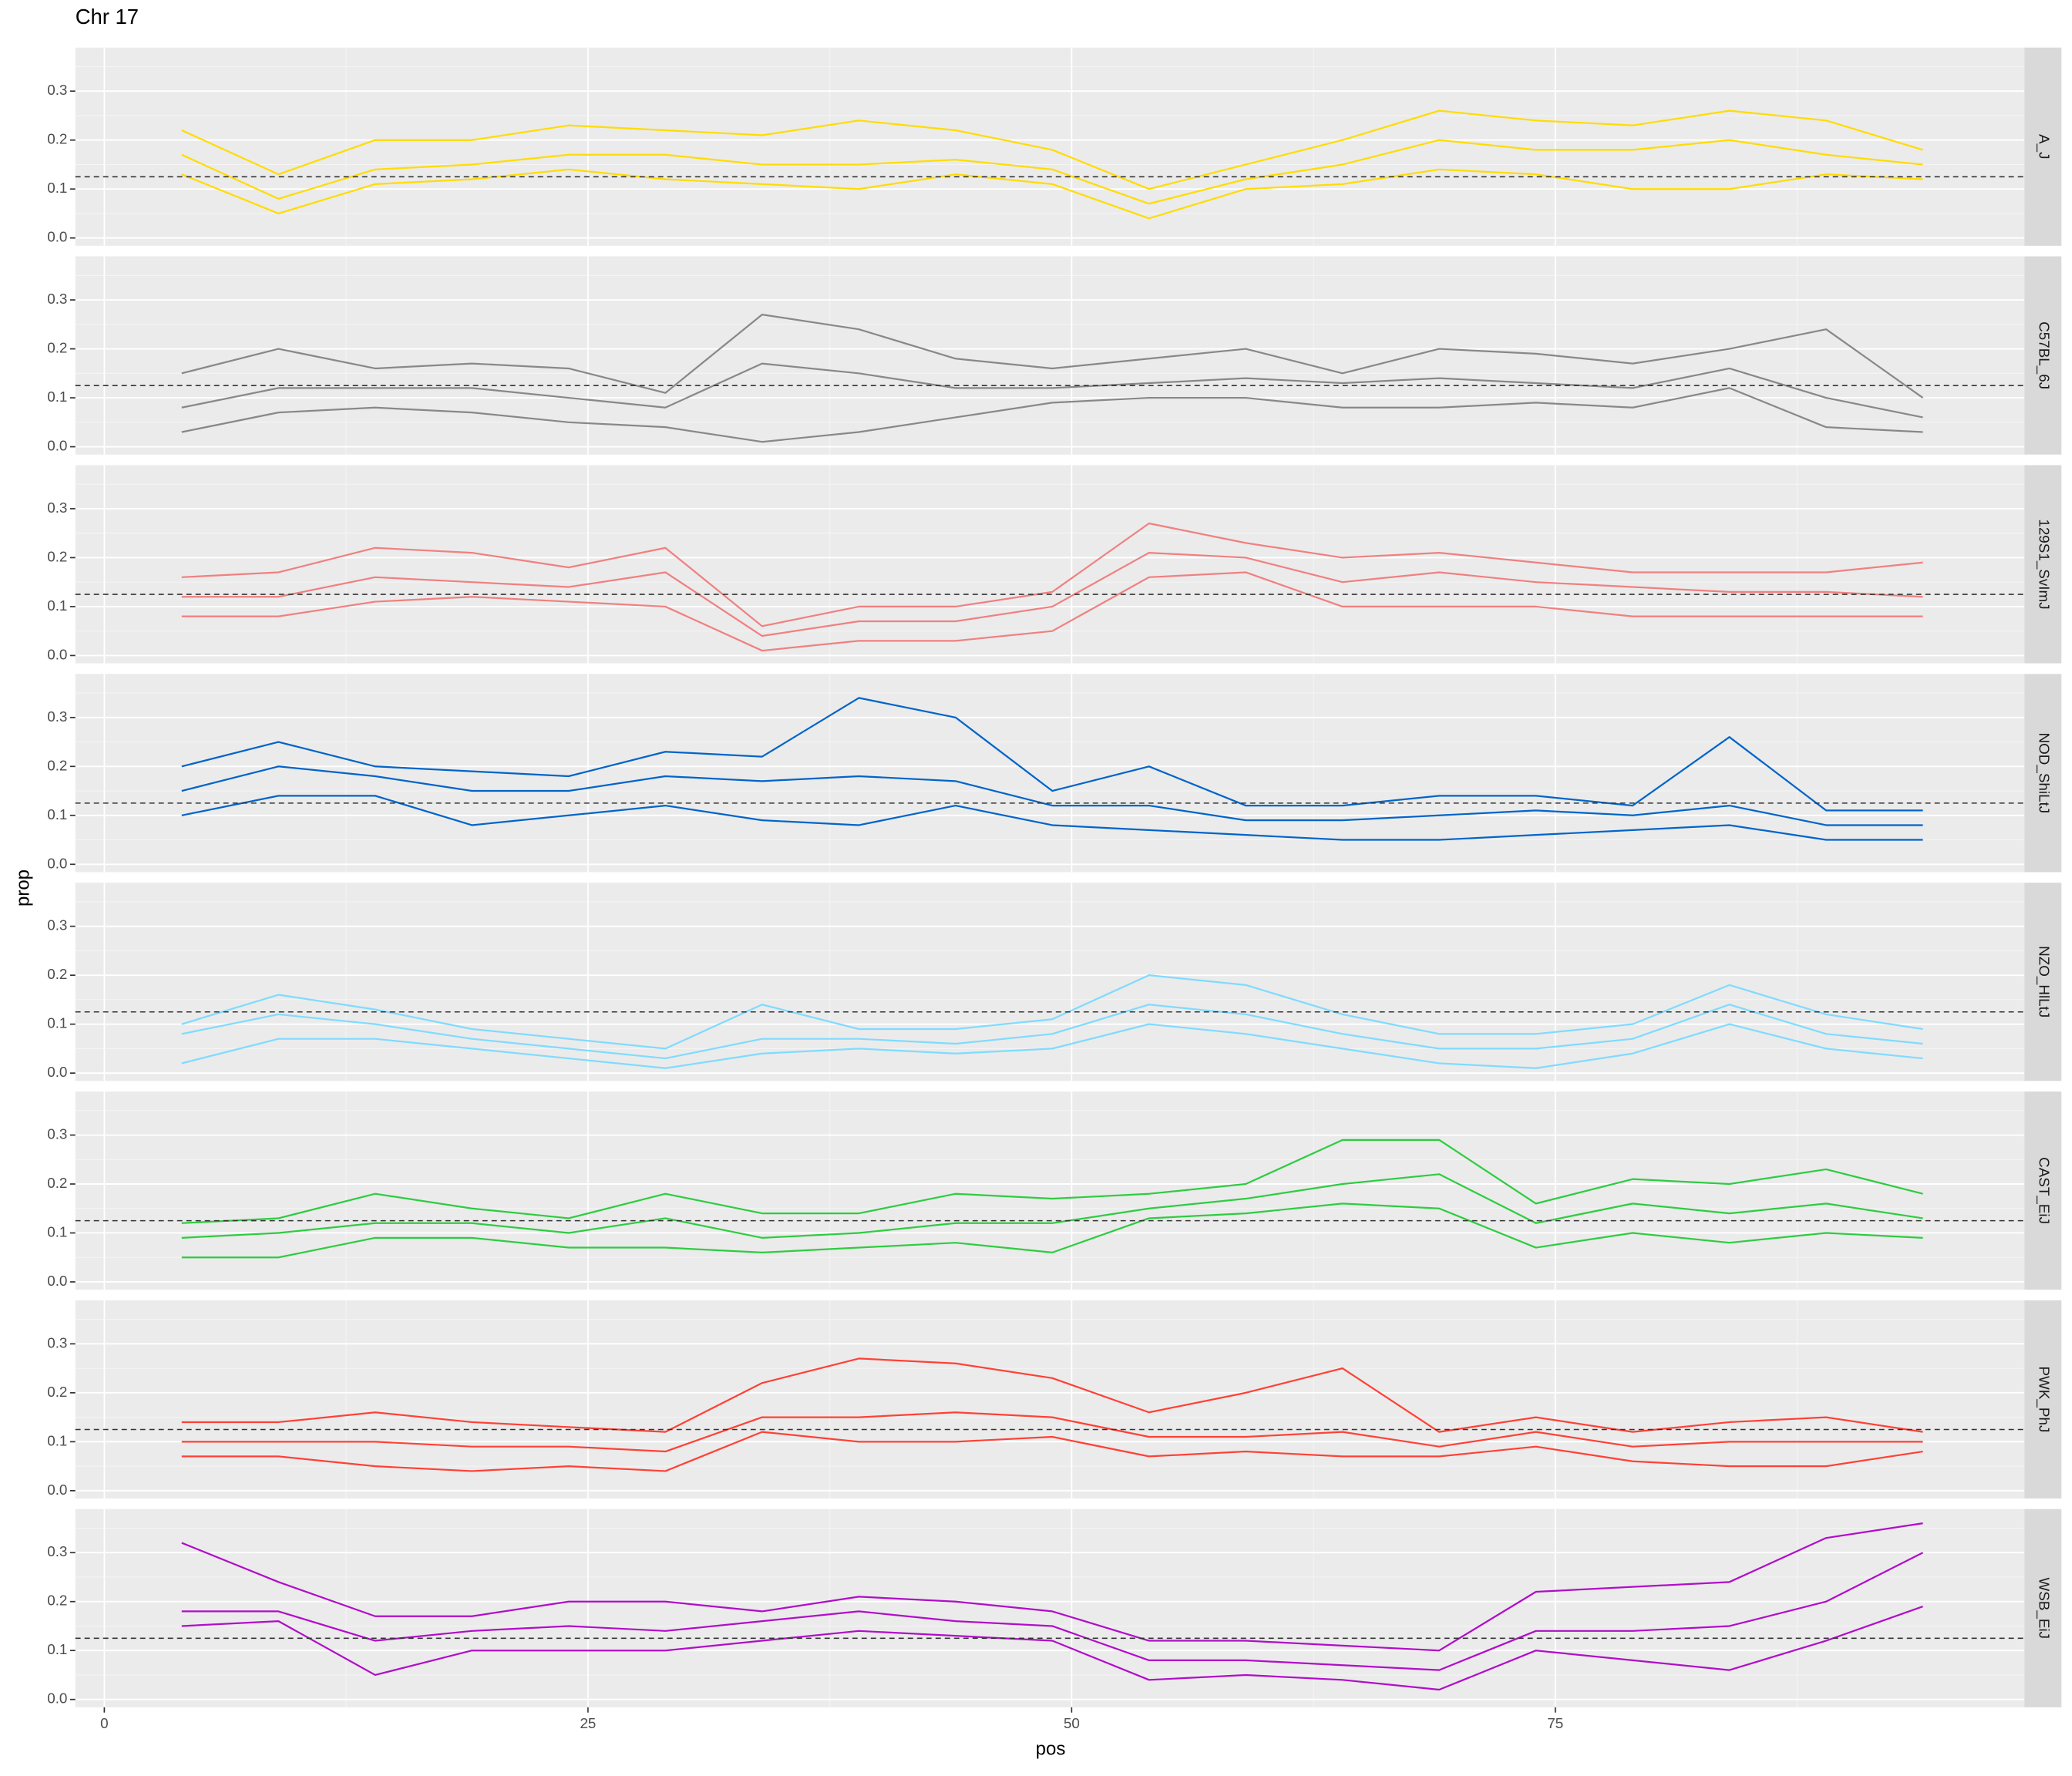 This screenshot has width=2072, height=1776. What do you see at coordinates (1051, 1750) in the screenshot?
I see `x-axis-label: pos` at bounding box center [1051, 1750].